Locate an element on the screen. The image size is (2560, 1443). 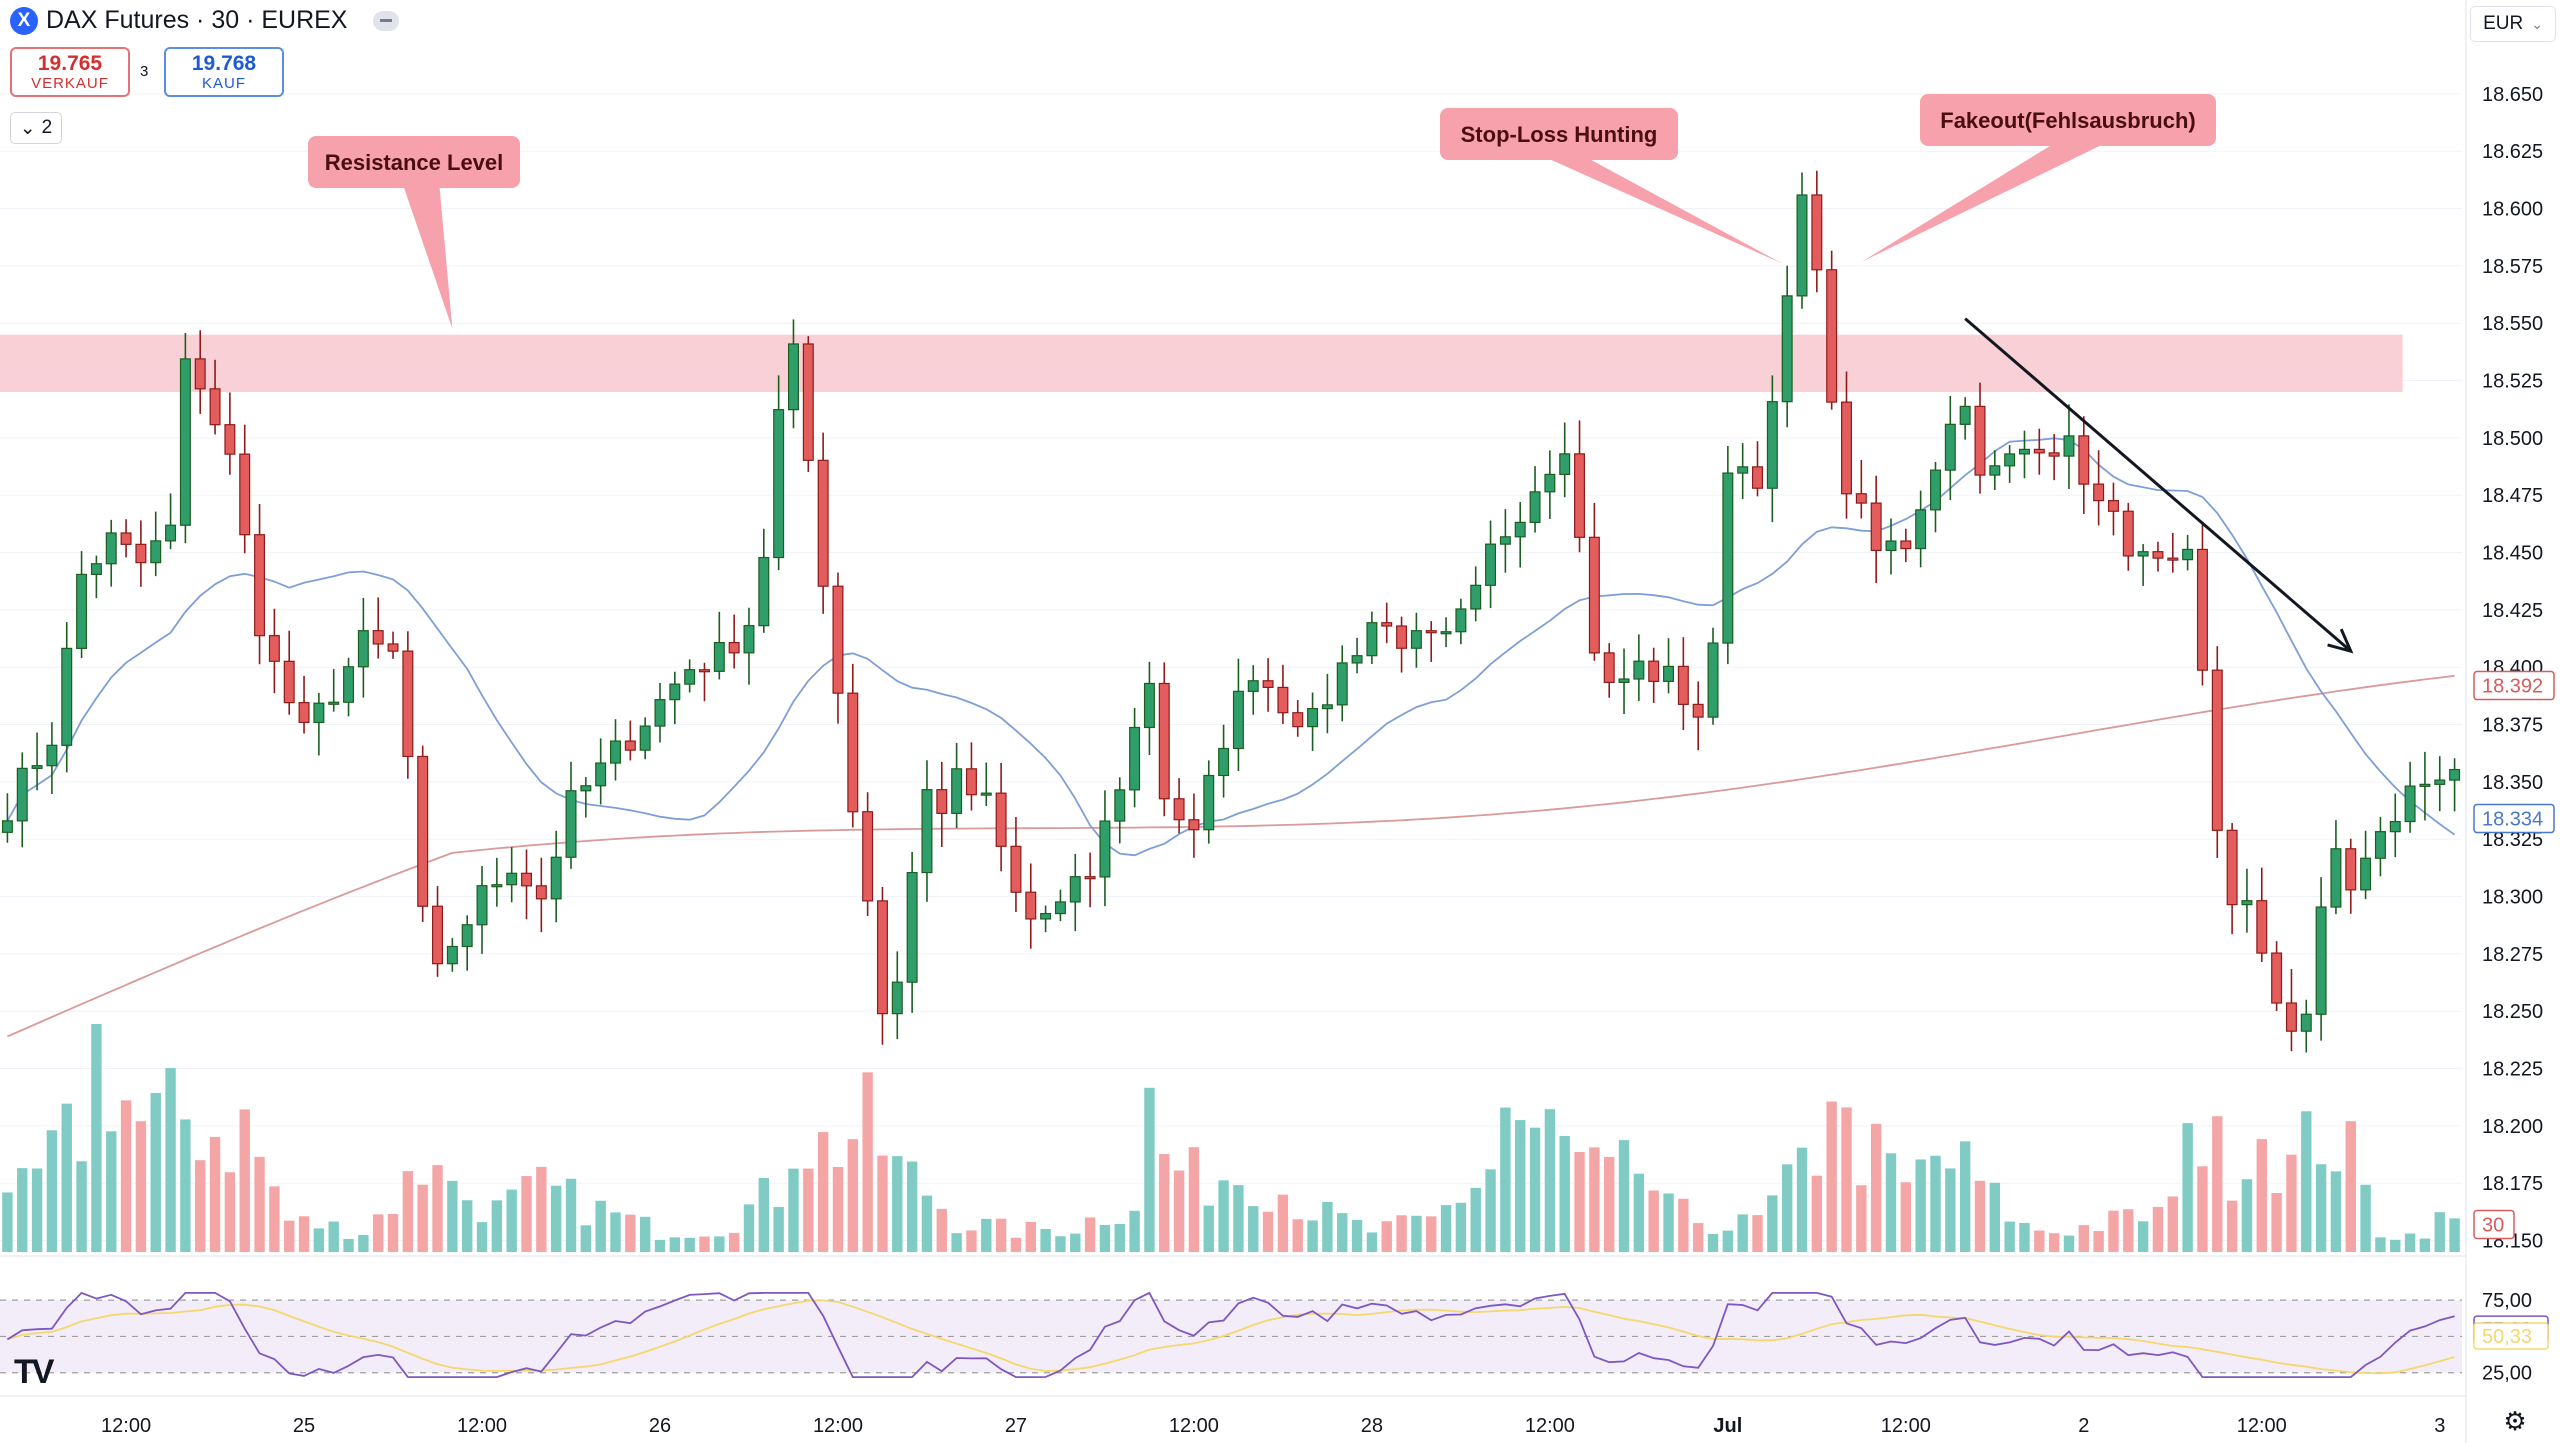
minus-icon is located at coordinates (386, 20).